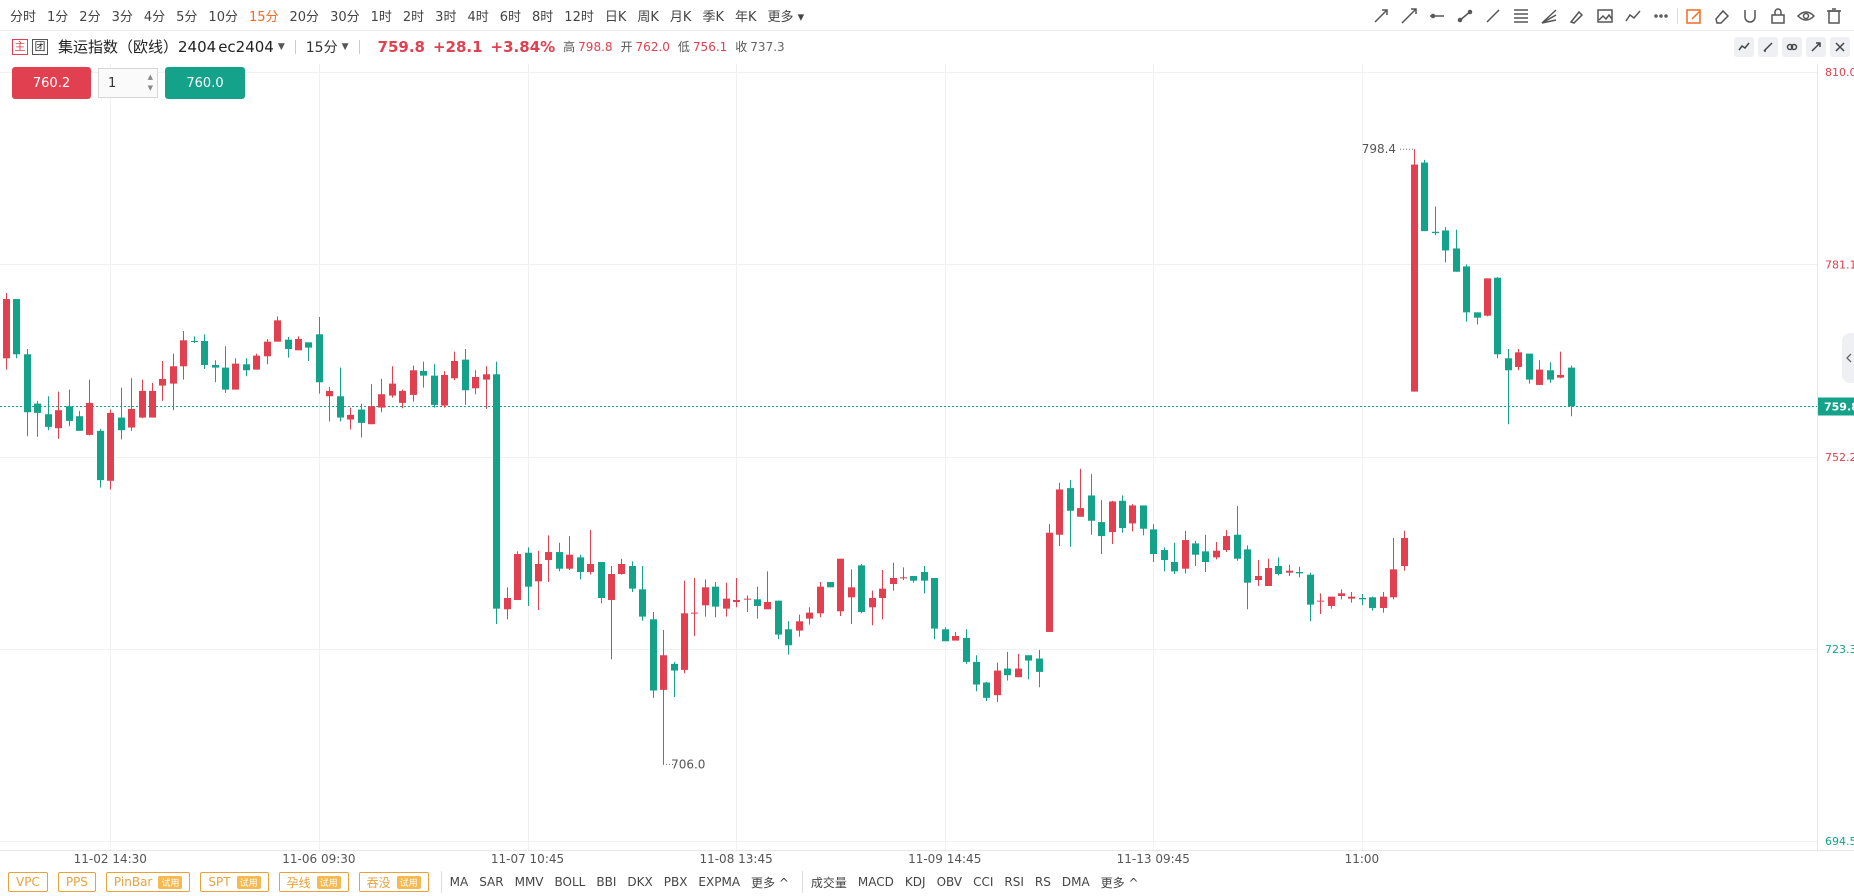 The width and height of the screenshot is (1854, 896). What do you see at coordinates (58, 17) in the screenshot?
I see `period-item: 1分` at bounding box center [58, 17].